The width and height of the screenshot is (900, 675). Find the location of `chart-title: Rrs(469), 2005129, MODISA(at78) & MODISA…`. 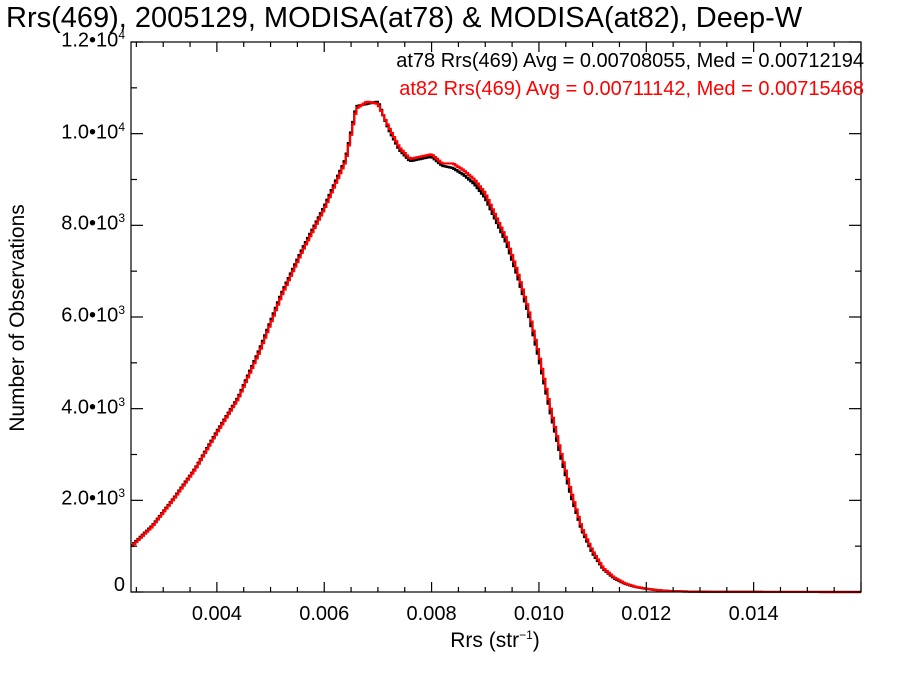

chart-title: Rrs(469), 2005129, MODISA(at78) & MODISA… is located at coordinates (404, 18).